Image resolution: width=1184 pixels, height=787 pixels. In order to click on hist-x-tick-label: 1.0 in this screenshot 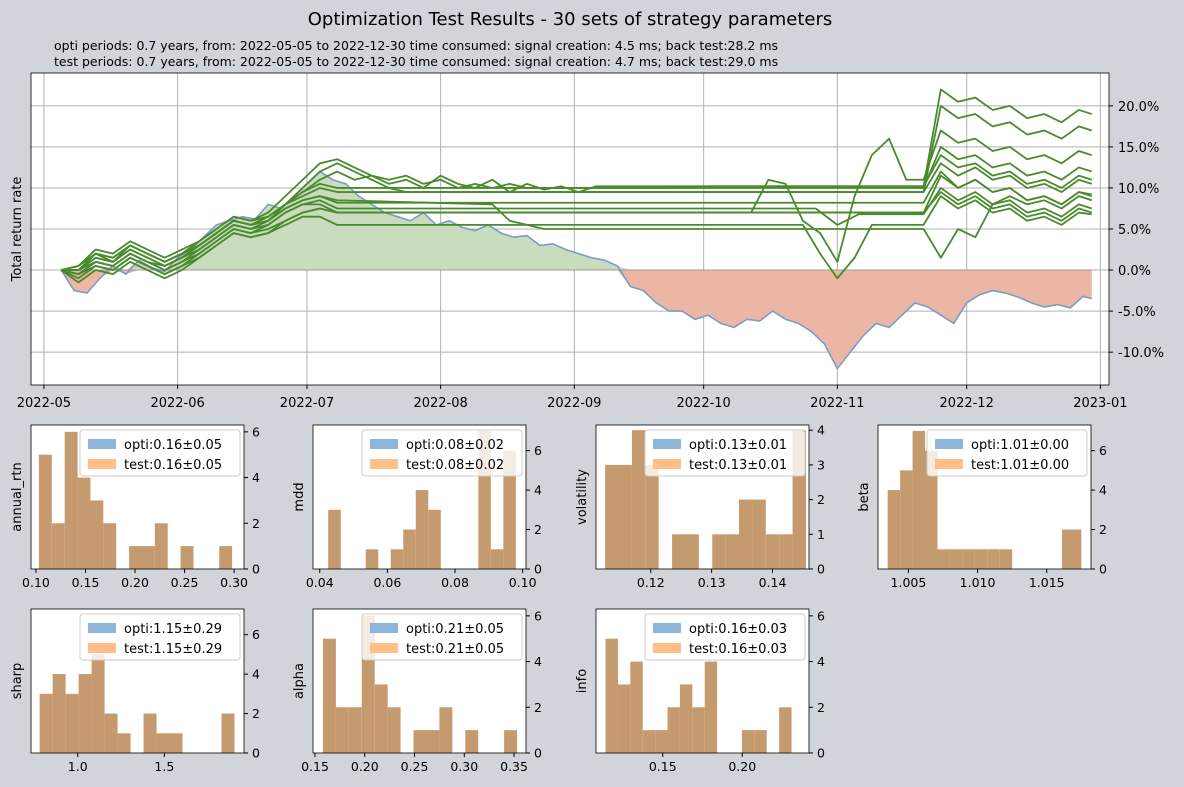, I will do `click(78, 766)`.